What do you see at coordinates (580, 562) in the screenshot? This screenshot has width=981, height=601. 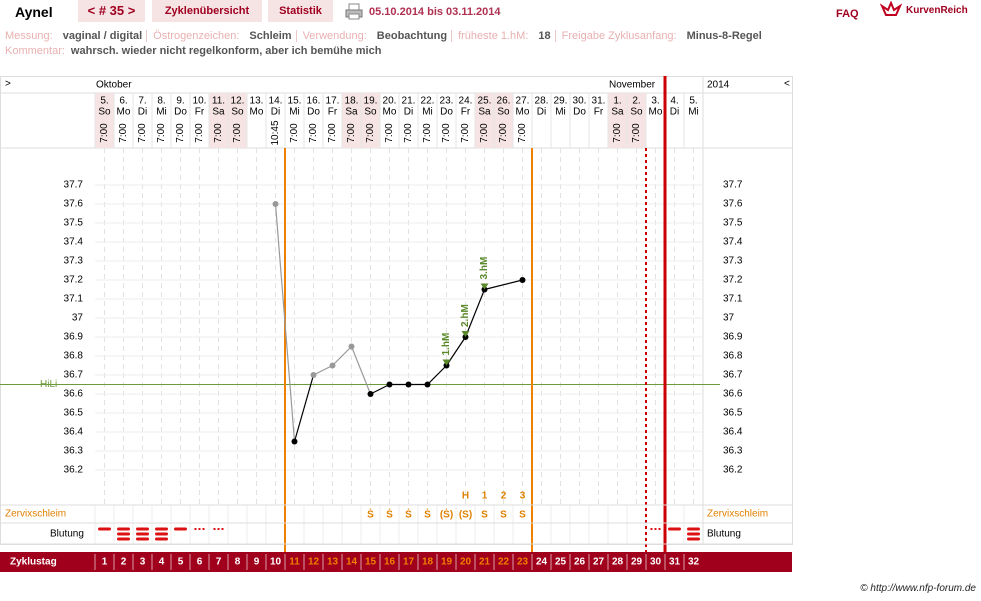 I see `cycle-day: 26` at bounding box center [580, 562].